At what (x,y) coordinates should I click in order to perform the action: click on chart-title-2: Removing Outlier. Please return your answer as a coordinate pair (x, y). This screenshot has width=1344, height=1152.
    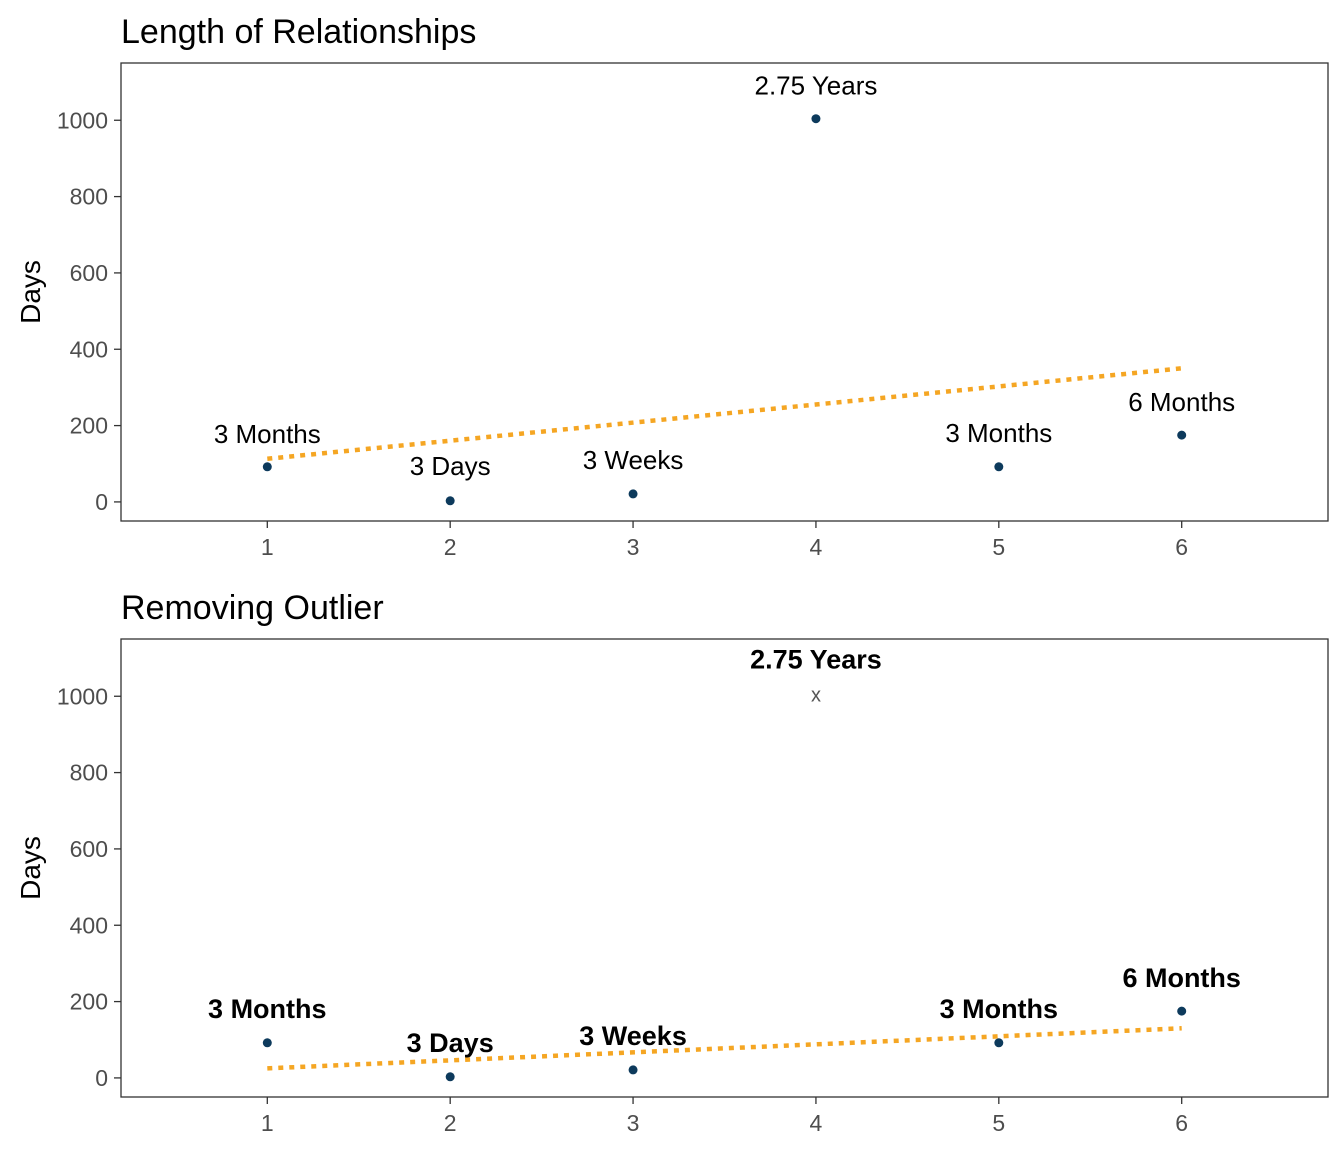
    Looking at the image, I should click on (252, 608).